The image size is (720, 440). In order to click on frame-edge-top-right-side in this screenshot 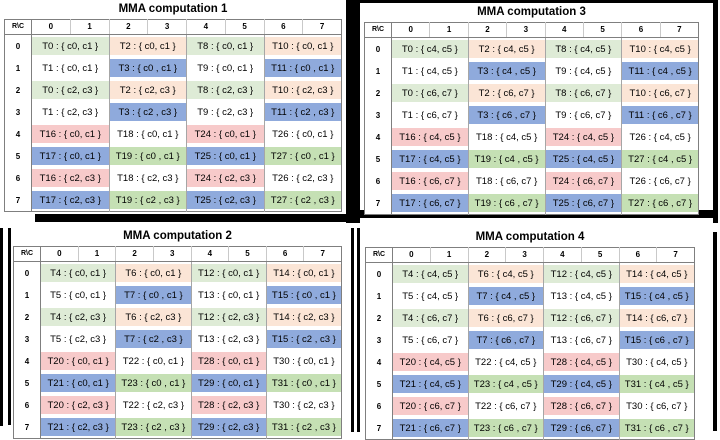, I will do `click(715, 111)`.